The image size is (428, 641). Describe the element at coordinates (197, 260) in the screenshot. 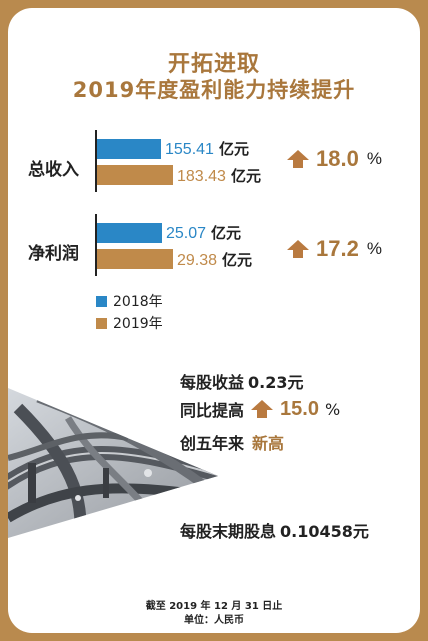

I see `value-number: 29.38` at that location.